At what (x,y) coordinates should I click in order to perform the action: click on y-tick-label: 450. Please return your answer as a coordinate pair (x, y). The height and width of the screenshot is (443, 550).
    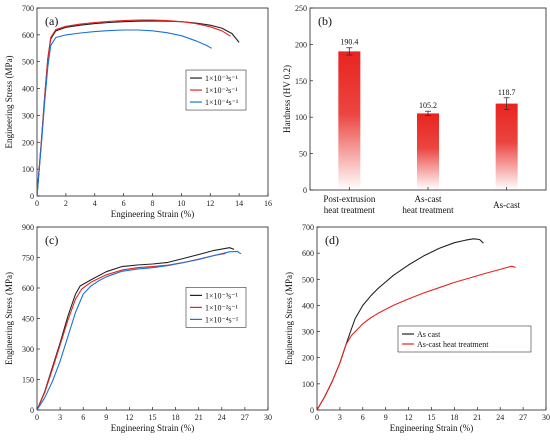
    Looking at the image, I should click on (28, 319).